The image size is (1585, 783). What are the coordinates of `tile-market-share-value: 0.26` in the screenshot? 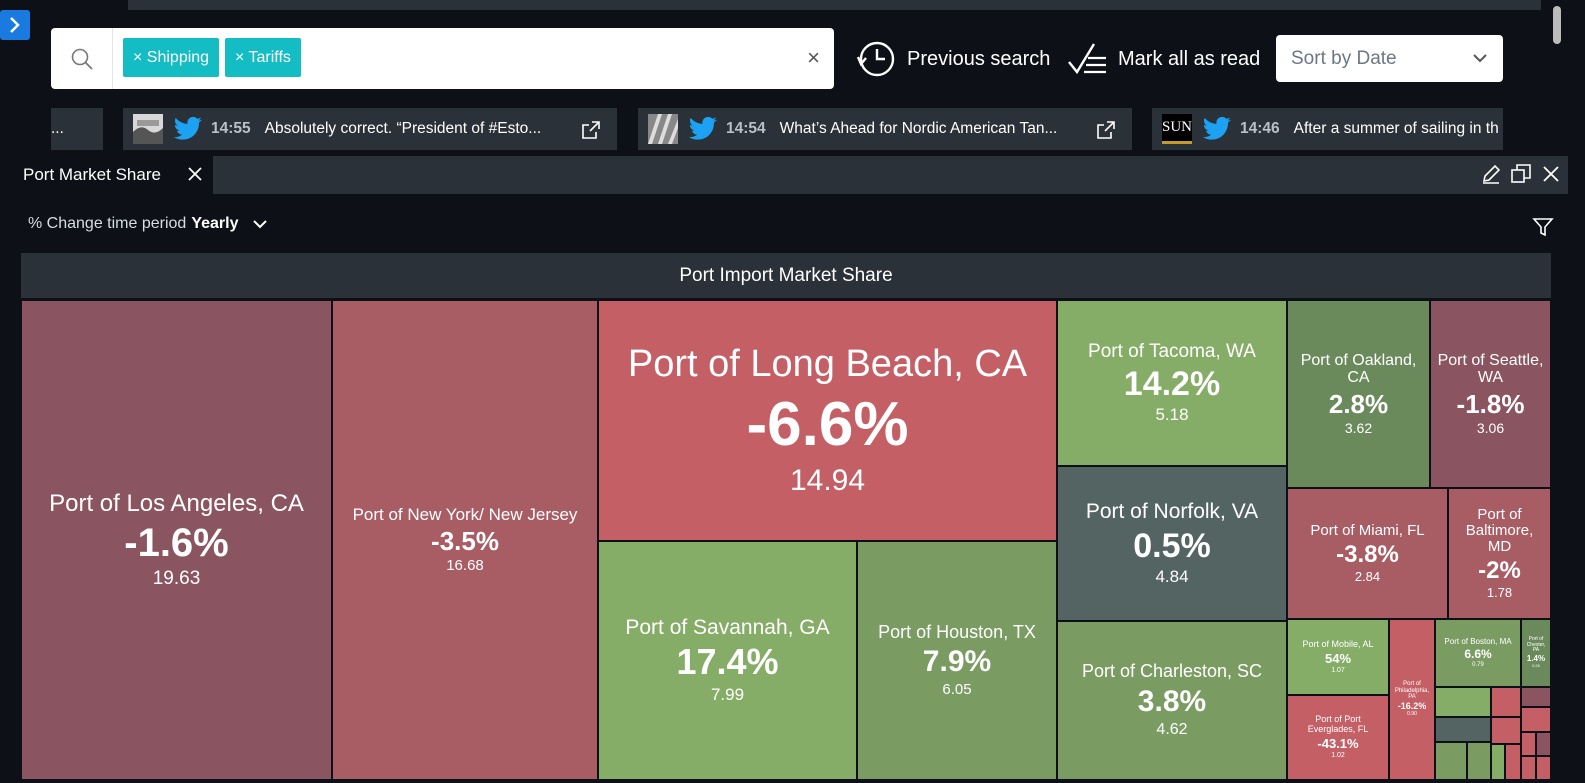 It's located at (1536, 666).